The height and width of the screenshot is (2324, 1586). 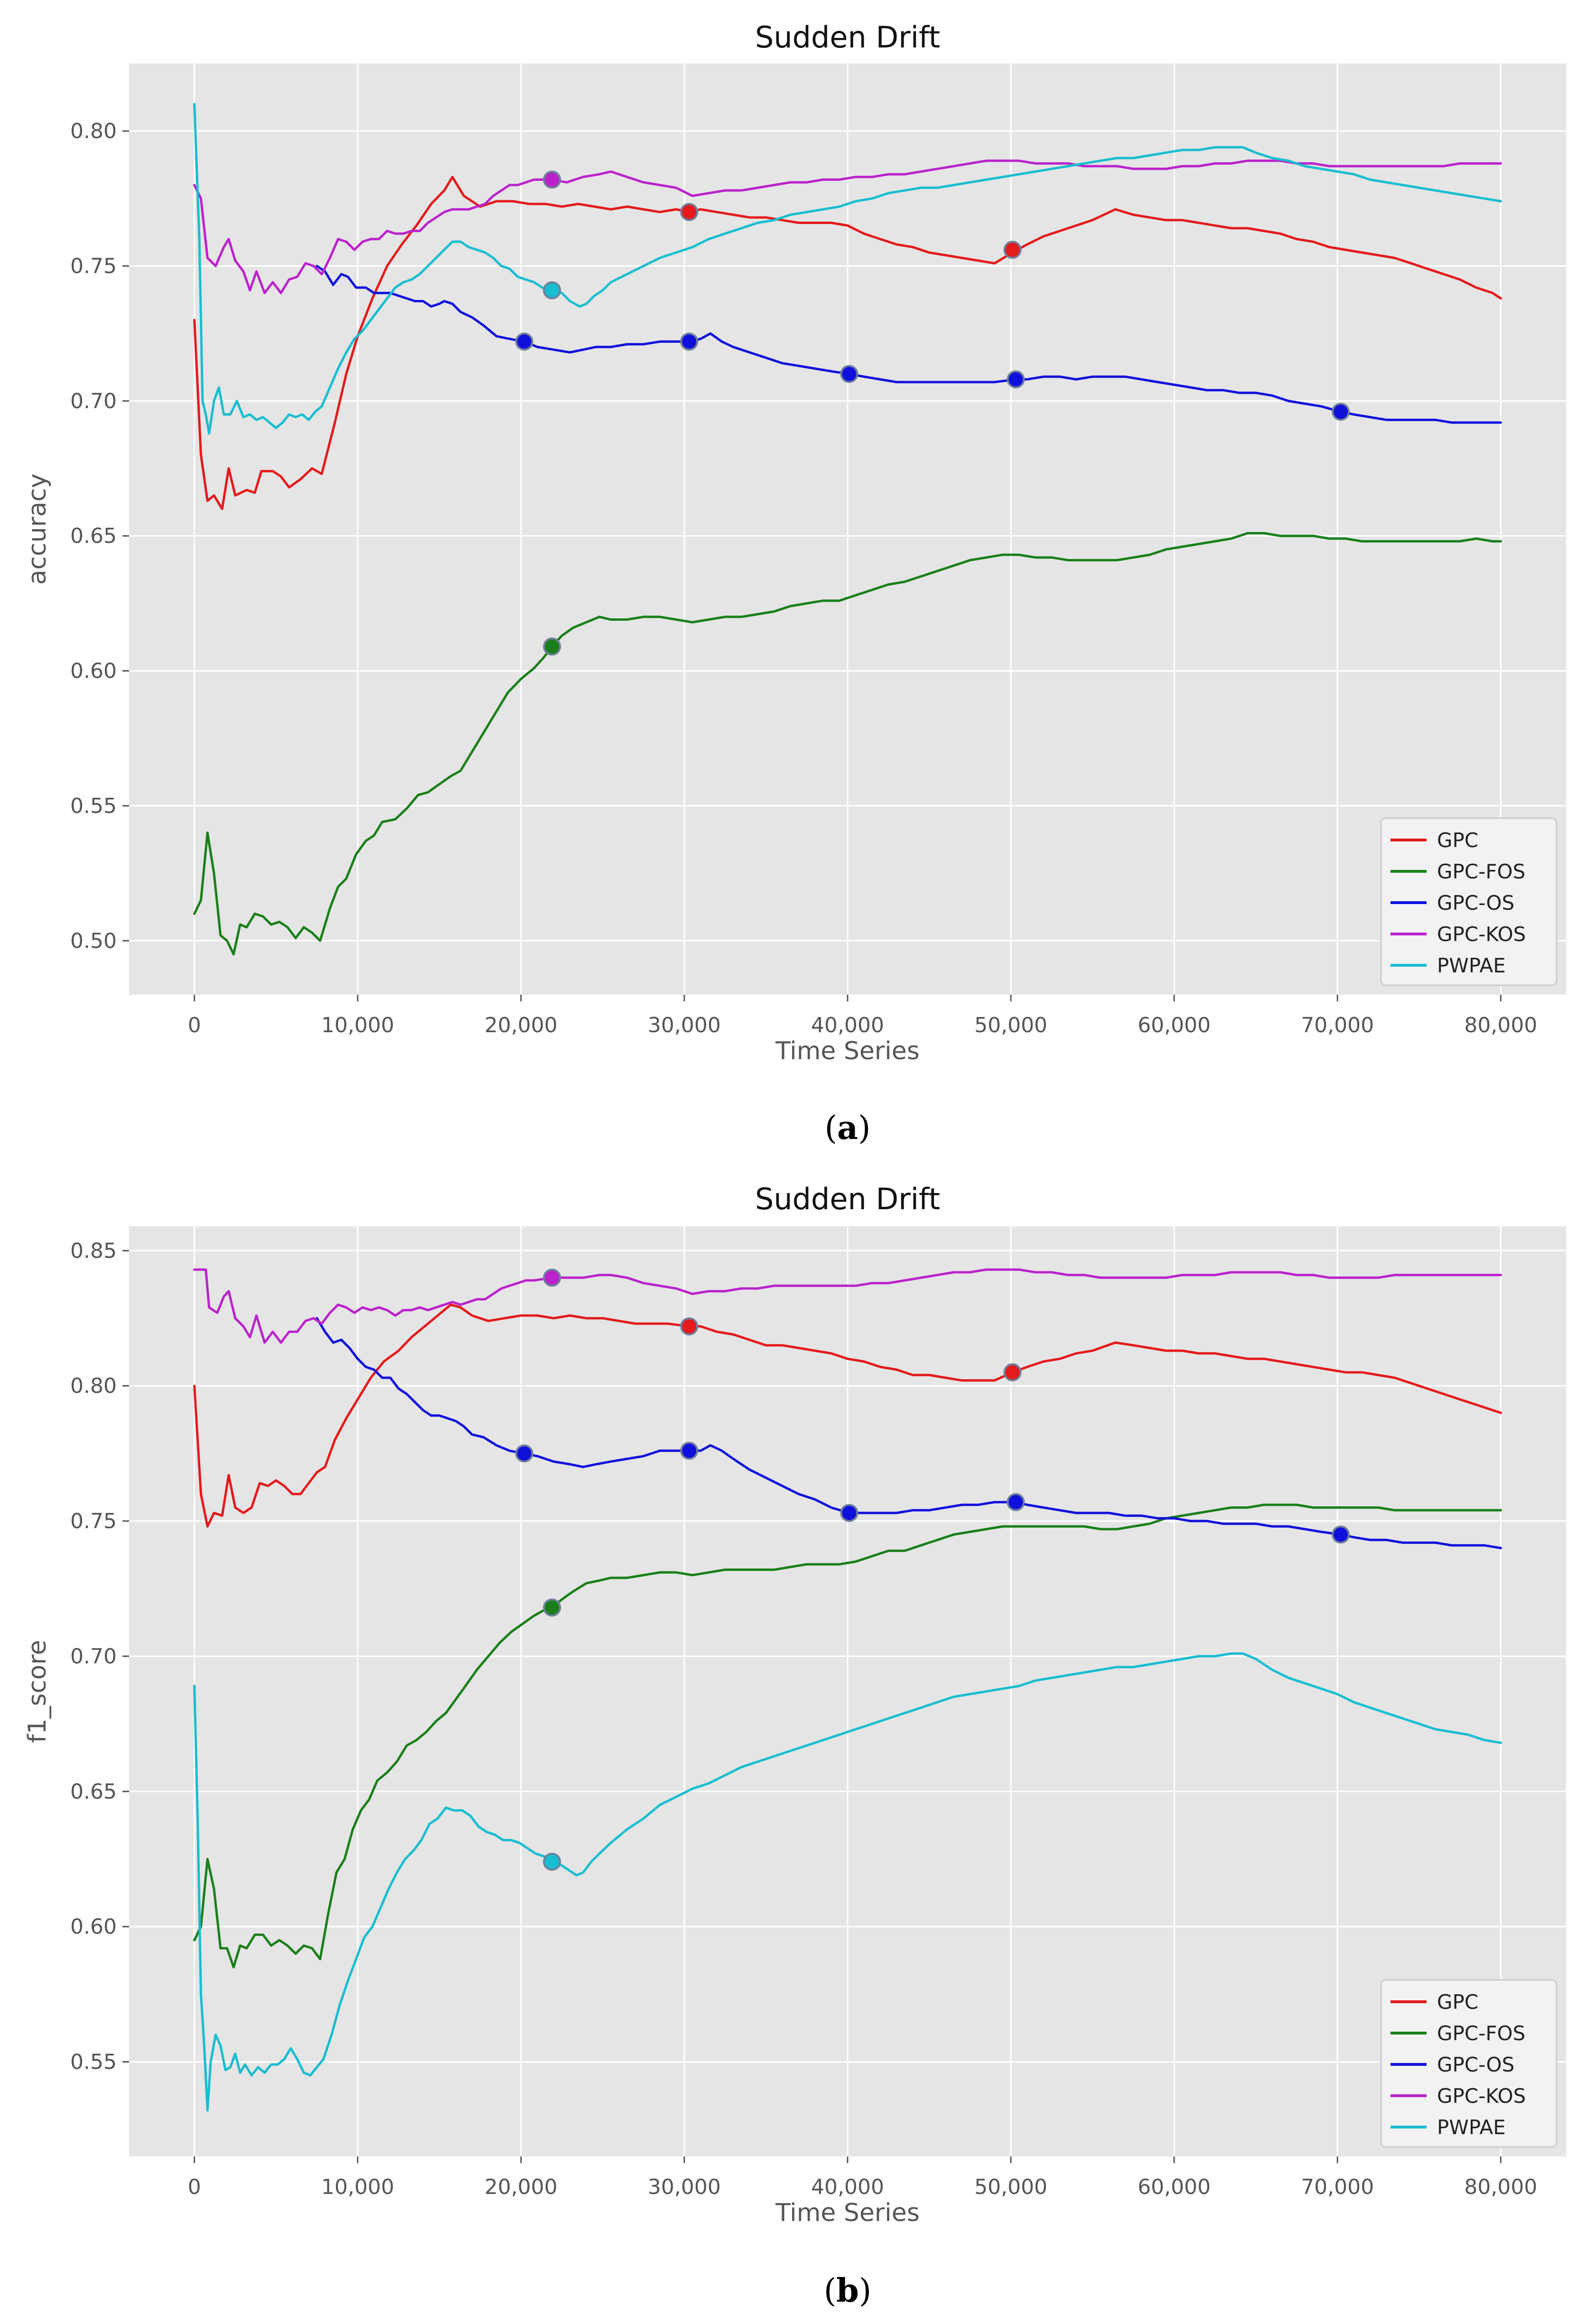 I want to click on series-line-pwpae, so click(x=848, y=269).